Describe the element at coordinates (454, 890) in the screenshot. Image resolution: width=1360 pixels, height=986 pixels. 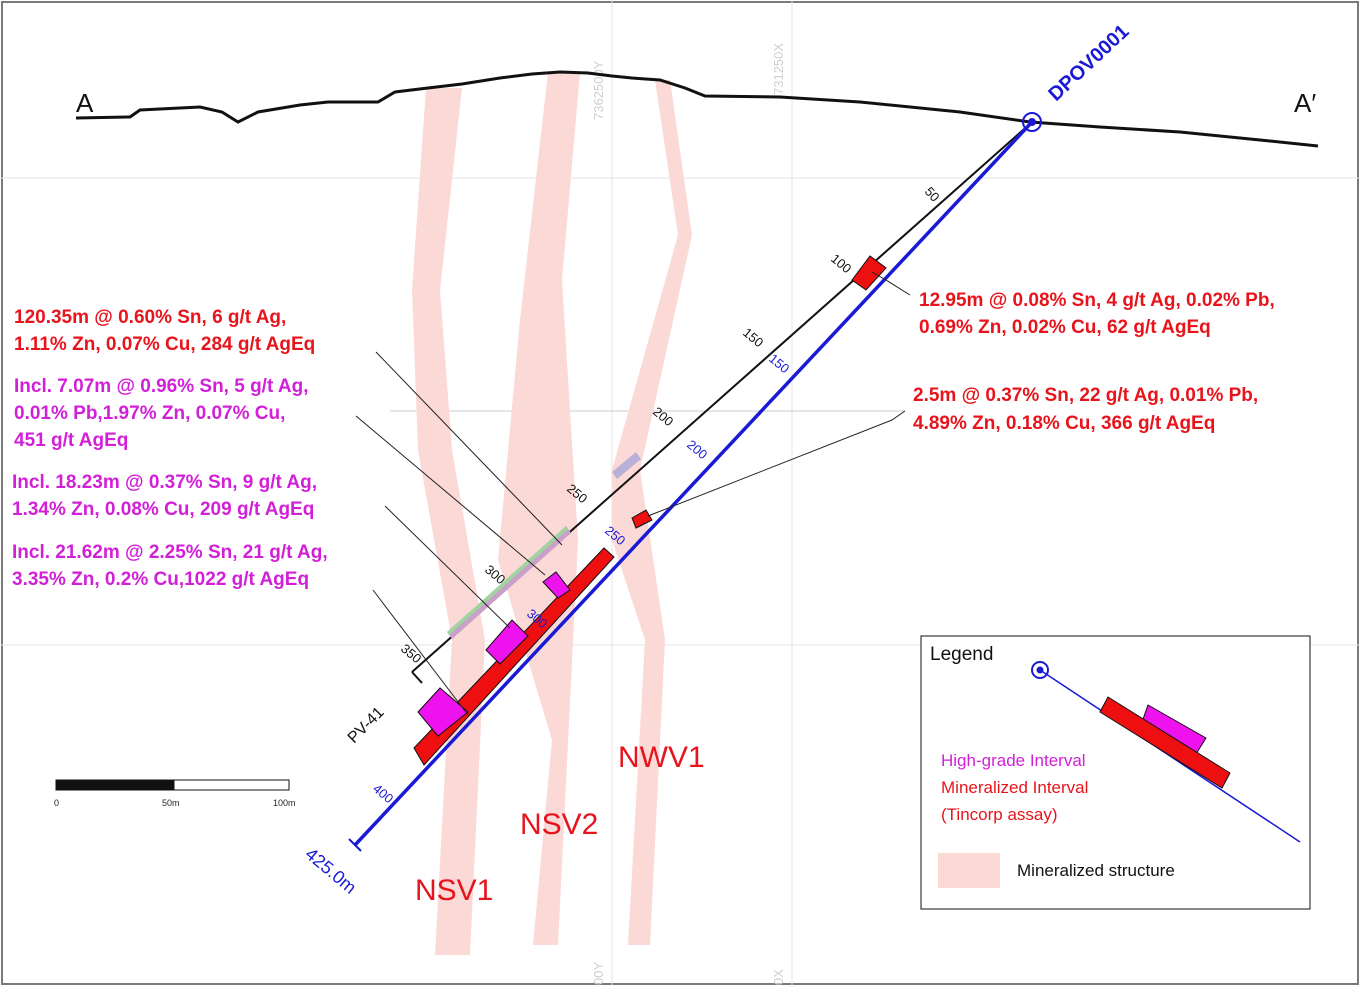
I see `structure-label-nsv1: NSV1` at that location.